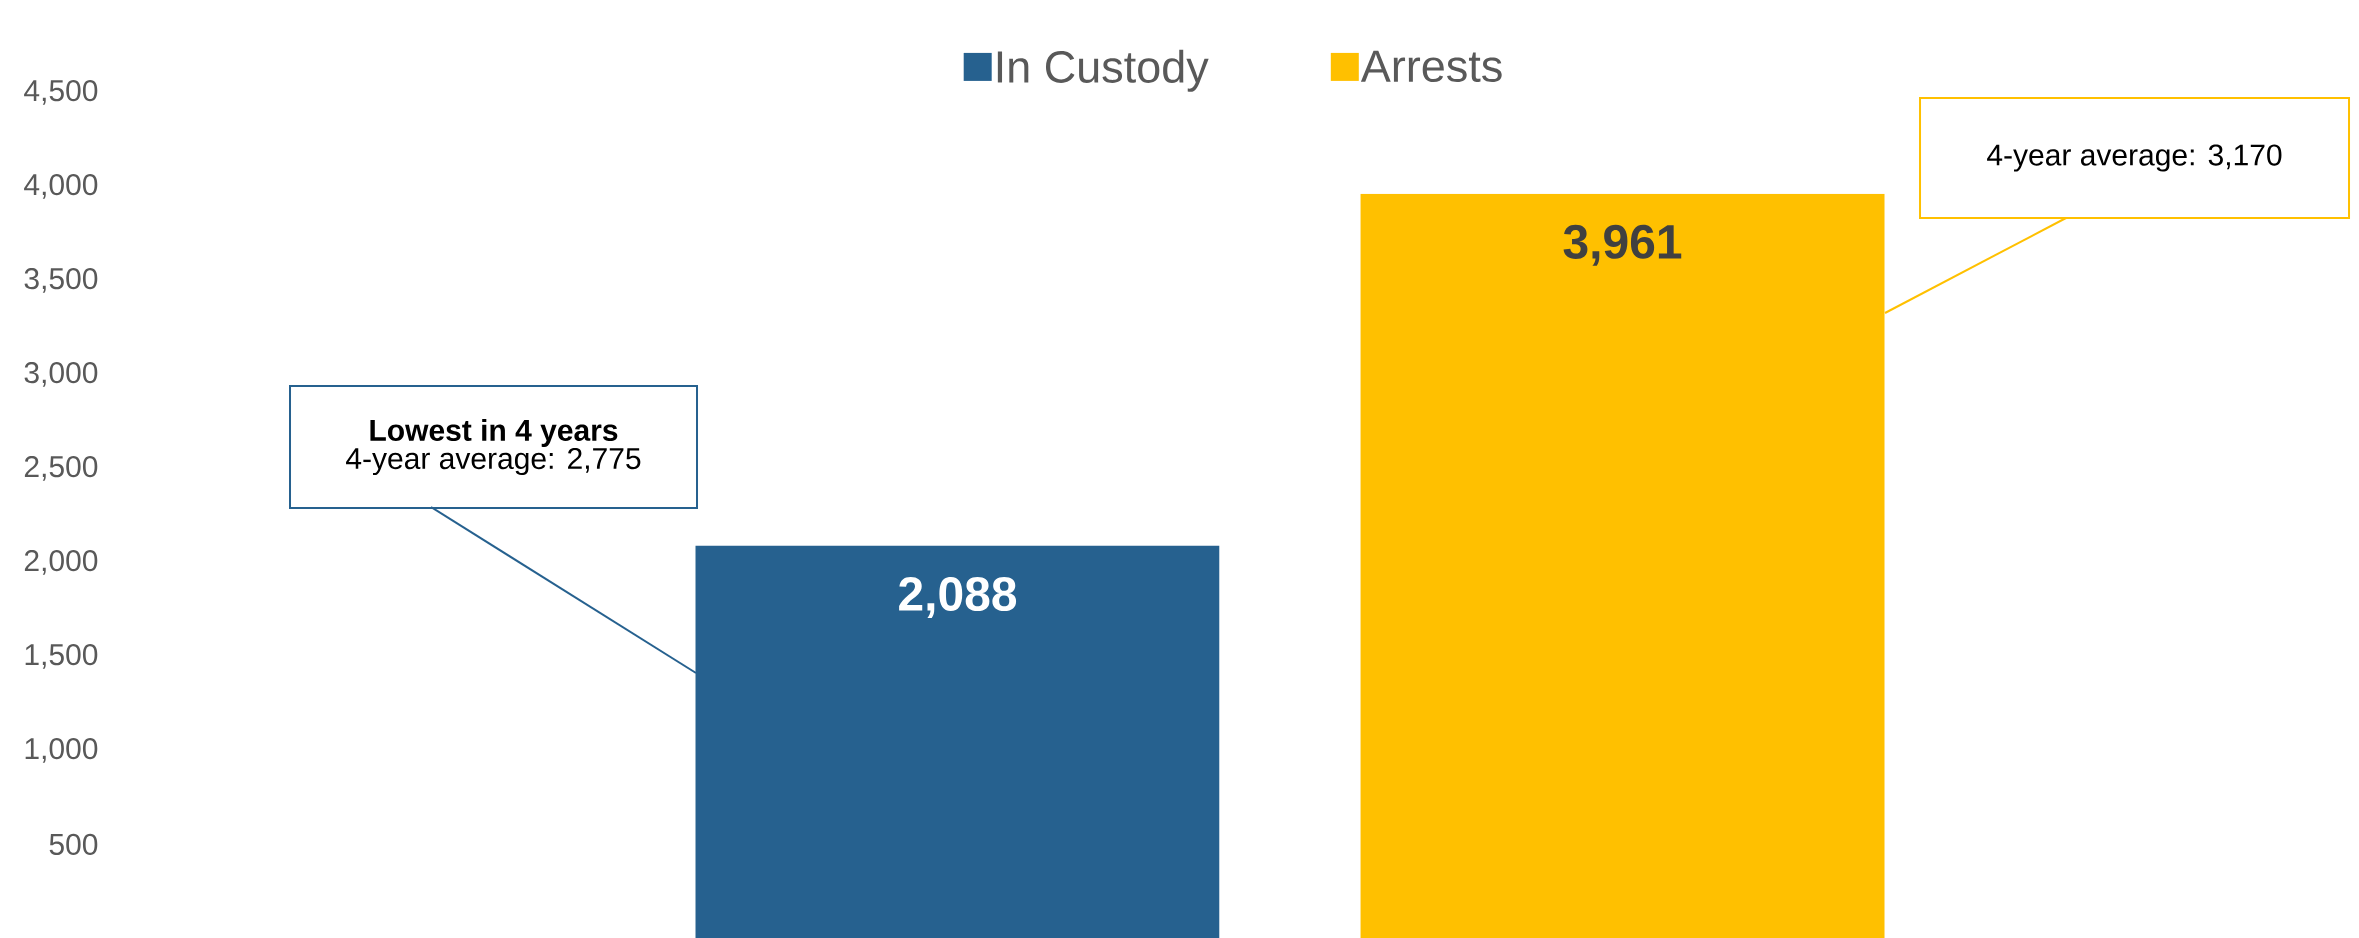 This screenshot has width=2359, height=938. What do you see at coordinates (61, 92) in the screenshot?
I see `y-tick-label: 4,500` at bounding box center [61, 92].